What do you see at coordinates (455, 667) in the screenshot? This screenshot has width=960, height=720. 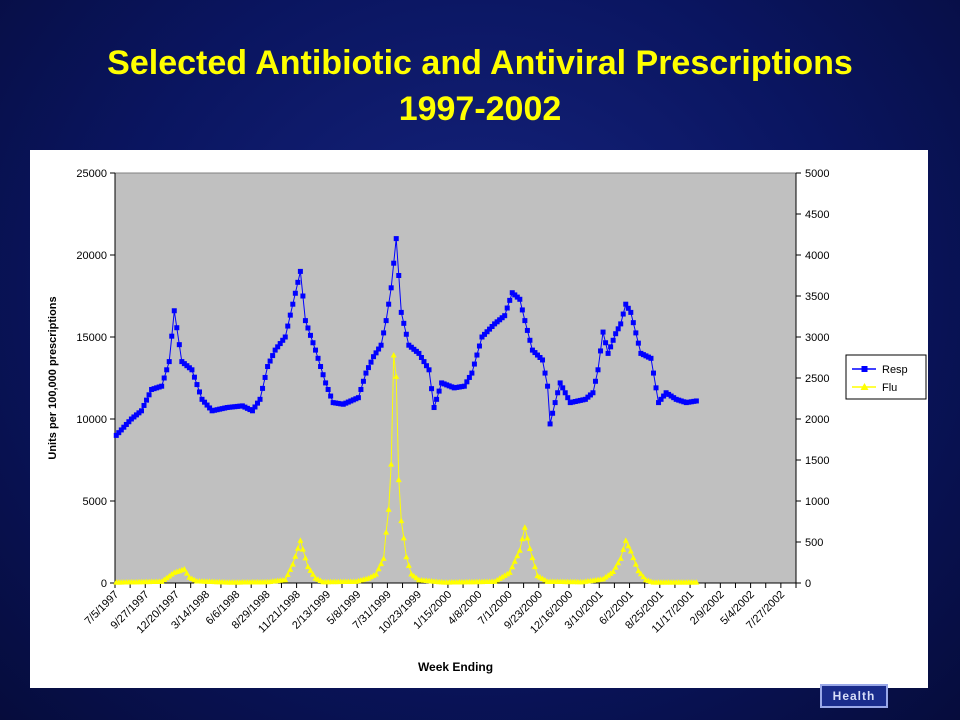 I see `x-axis-title: Week Ending` at bounding box center [455, 667].